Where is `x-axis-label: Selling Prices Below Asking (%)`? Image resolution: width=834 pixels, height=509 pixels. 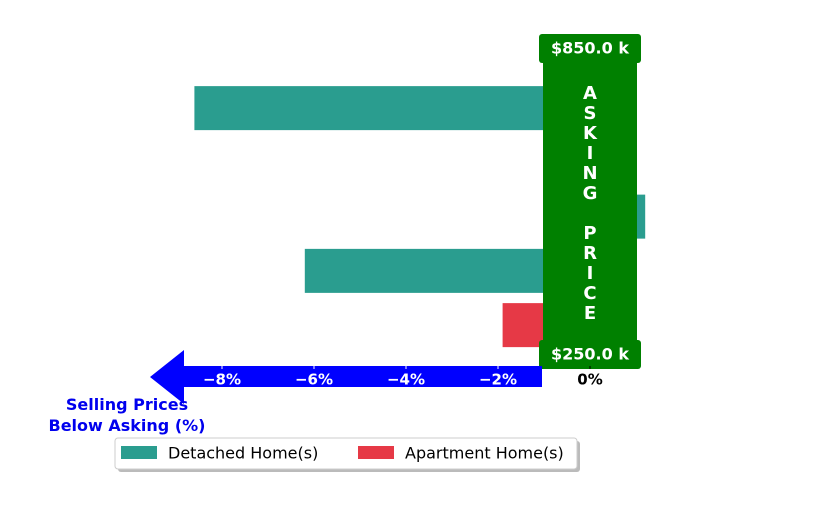
x-axis-label: Selling Prices Below Asking (%) is located at coordinates (127, 415).